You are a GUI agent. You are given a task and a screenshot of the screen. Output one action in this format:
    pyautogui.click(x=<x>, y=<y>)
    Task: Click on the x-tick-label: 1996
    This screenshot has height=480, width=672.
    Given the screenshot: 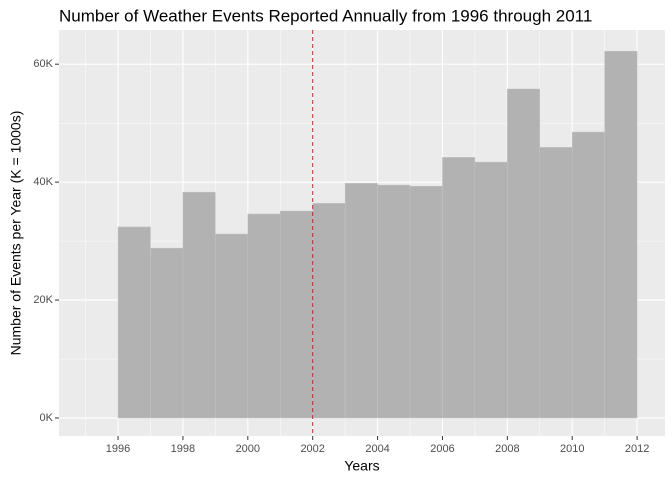 What is the action you would take?
    pyautogui.click(x=118, y=449)
    